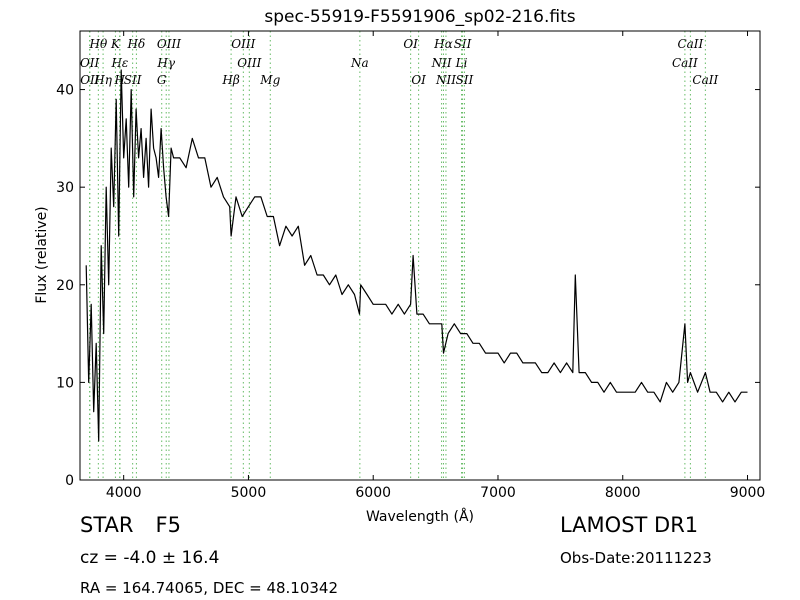  What do you see at coordinates (124, 493) in the screenshot?
I see `x-tick-label: 4000` at bounding box center [124, 493].